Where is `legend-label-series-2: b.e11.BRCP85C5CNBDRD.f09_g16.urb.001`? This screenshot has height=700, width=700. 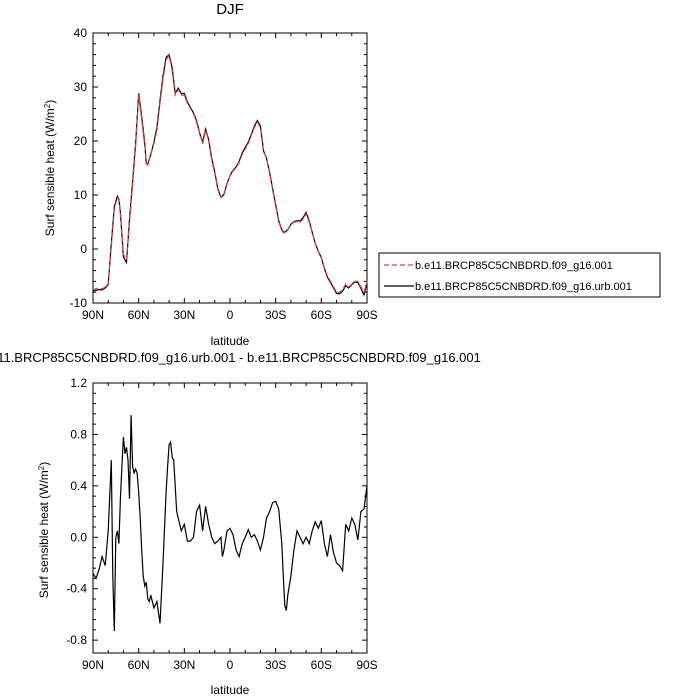 legend-label-series-2: b.e11.BRCP85C5CNBDRD.f09_g16.urb.001 is located at coordinates (523, 287).